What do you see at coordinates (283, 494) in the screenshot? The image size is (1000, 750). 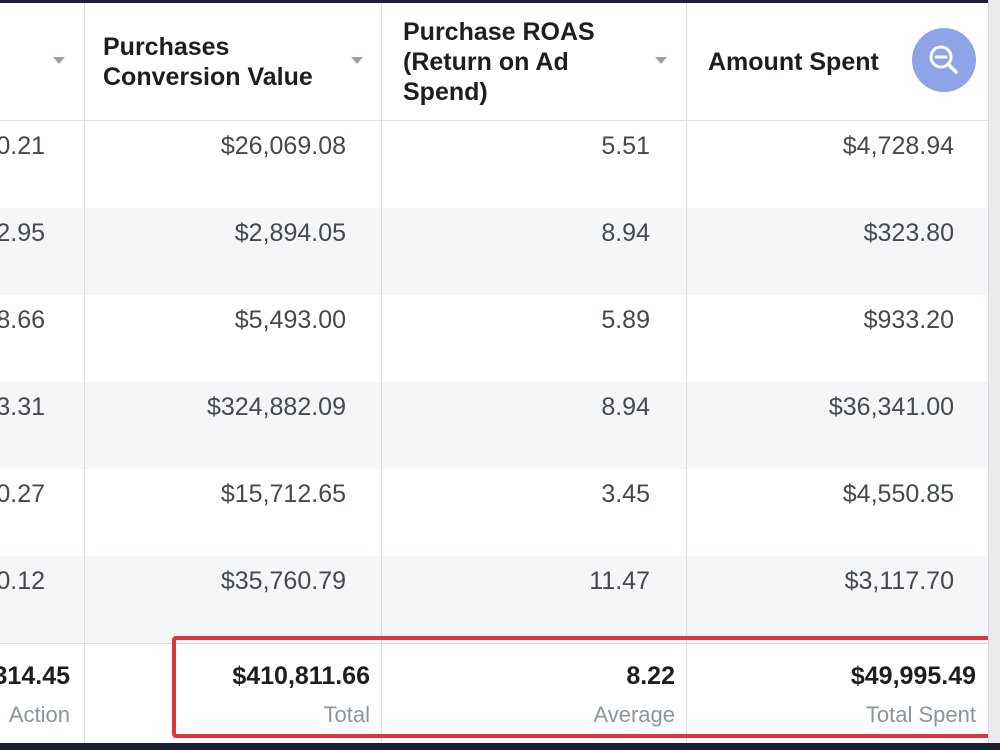 I see `cell-conversion-value: $15,712.65` at bounding box center [283, 494].